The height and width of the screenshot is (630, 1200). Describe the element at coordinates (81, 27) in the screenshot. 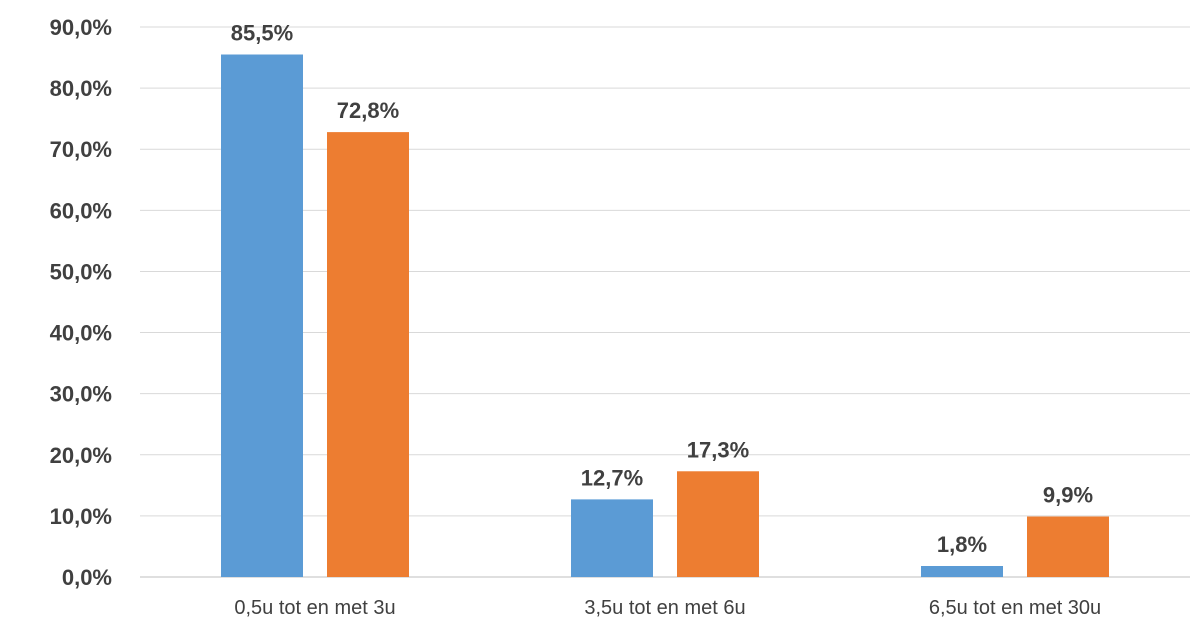

I see `y-tick-label: 90,0%` at that location.